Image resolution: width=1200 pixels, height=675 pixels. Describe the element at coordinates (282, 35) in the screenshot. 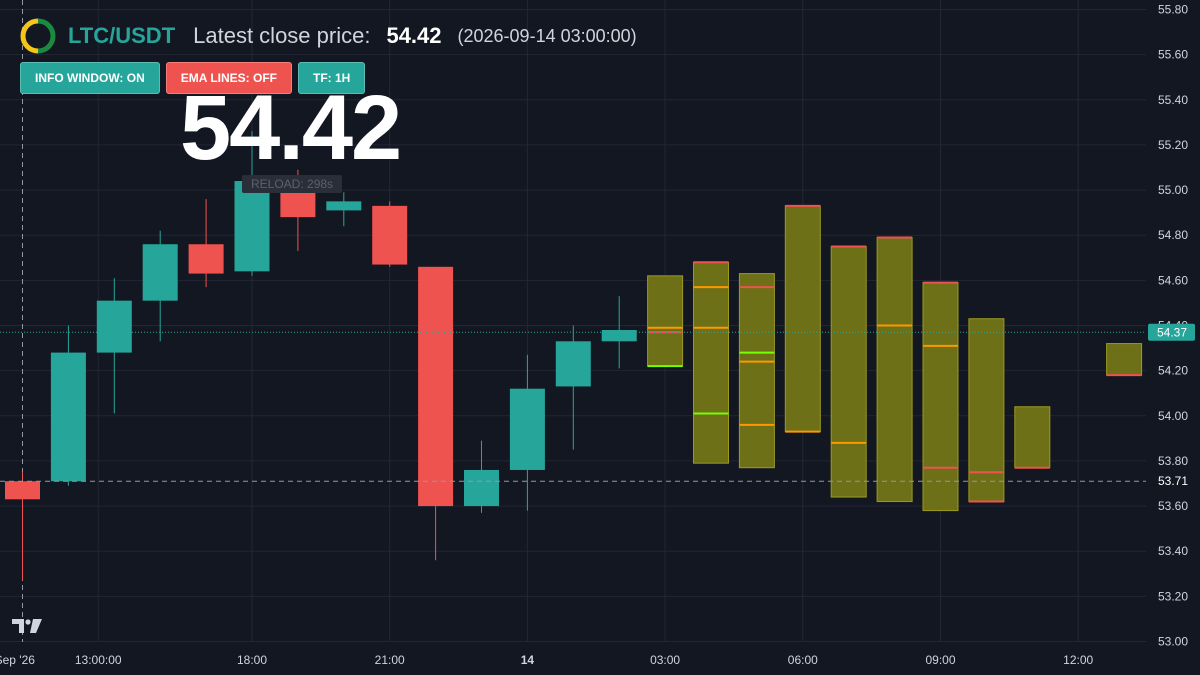

I see `latest-close-label: Latest close price:` at that location.